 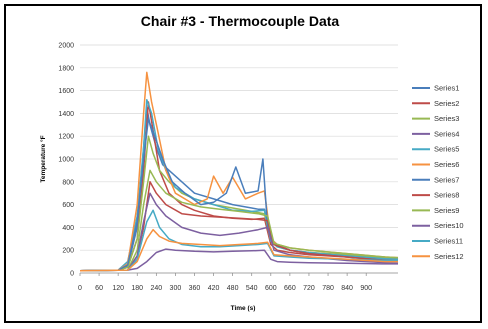 I want to click on y-tick-label: 0, so click(x=72, y=274).